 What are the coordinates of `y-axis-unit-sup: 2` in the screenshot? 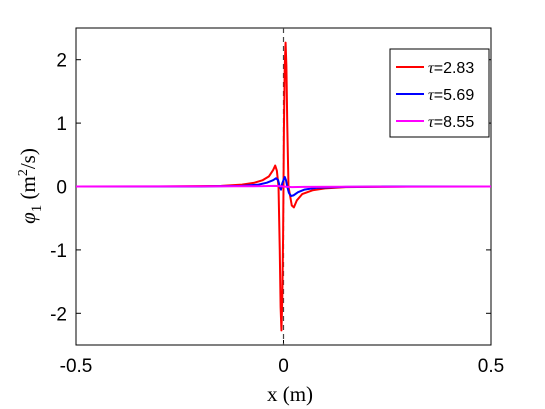 It's located at (23, 172).